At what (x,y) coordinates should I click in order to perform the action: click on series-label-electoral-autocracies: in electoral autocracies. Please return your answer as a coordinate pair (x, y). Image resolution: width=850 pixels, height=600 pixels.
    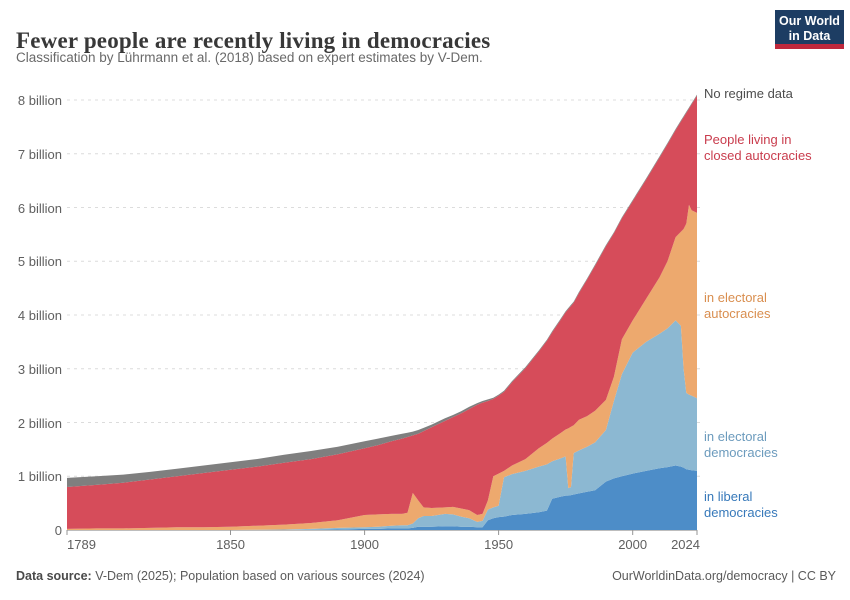
    Looking at the image, I should click on (737, 305).